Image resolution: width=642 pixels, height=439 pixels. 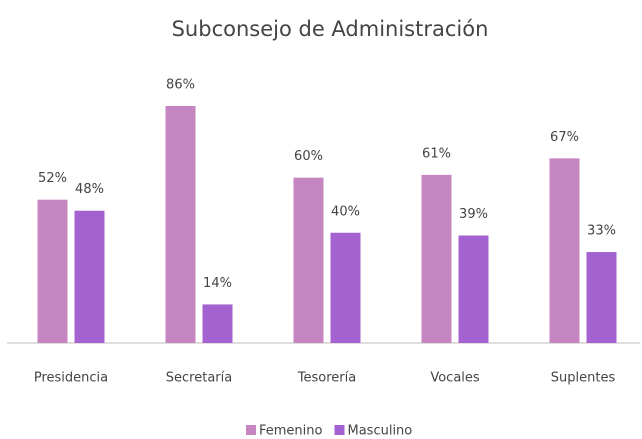 What do you see at coordinates (291, 431) in the screenshot?
I see `legend-label: Femenino` at bounding box center [291, 431].